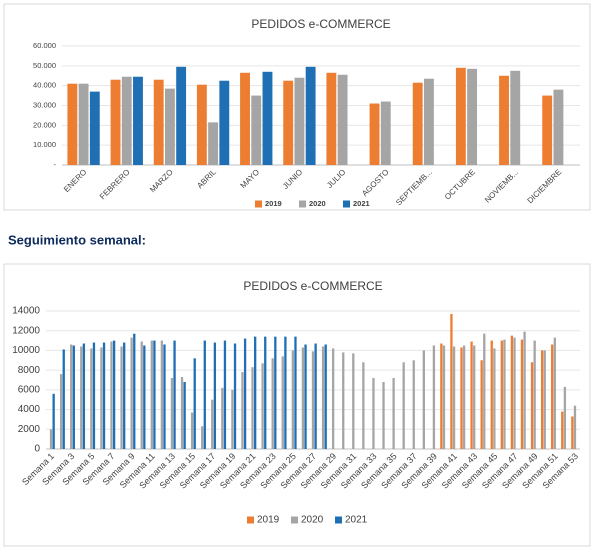  I want to click on y-tick-label: 10.000, so click(44, 144).